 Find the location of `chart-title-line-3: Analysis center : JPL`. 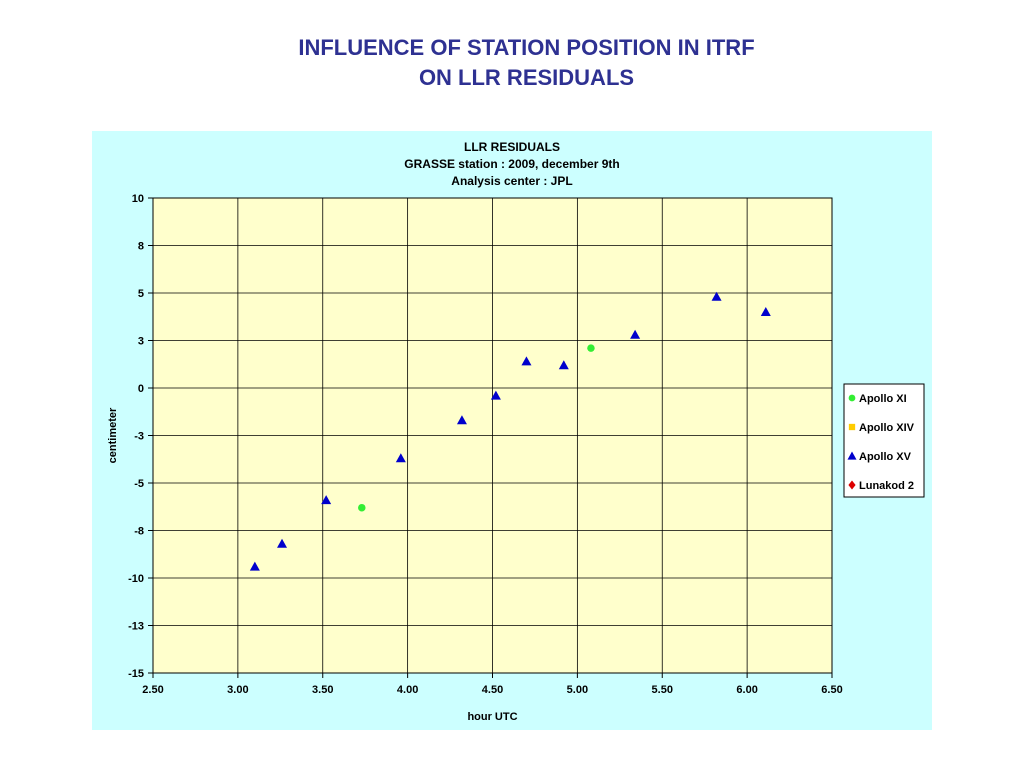

chart-title-line-3: Analysis center : JPL is located at coordinates (511, 181).